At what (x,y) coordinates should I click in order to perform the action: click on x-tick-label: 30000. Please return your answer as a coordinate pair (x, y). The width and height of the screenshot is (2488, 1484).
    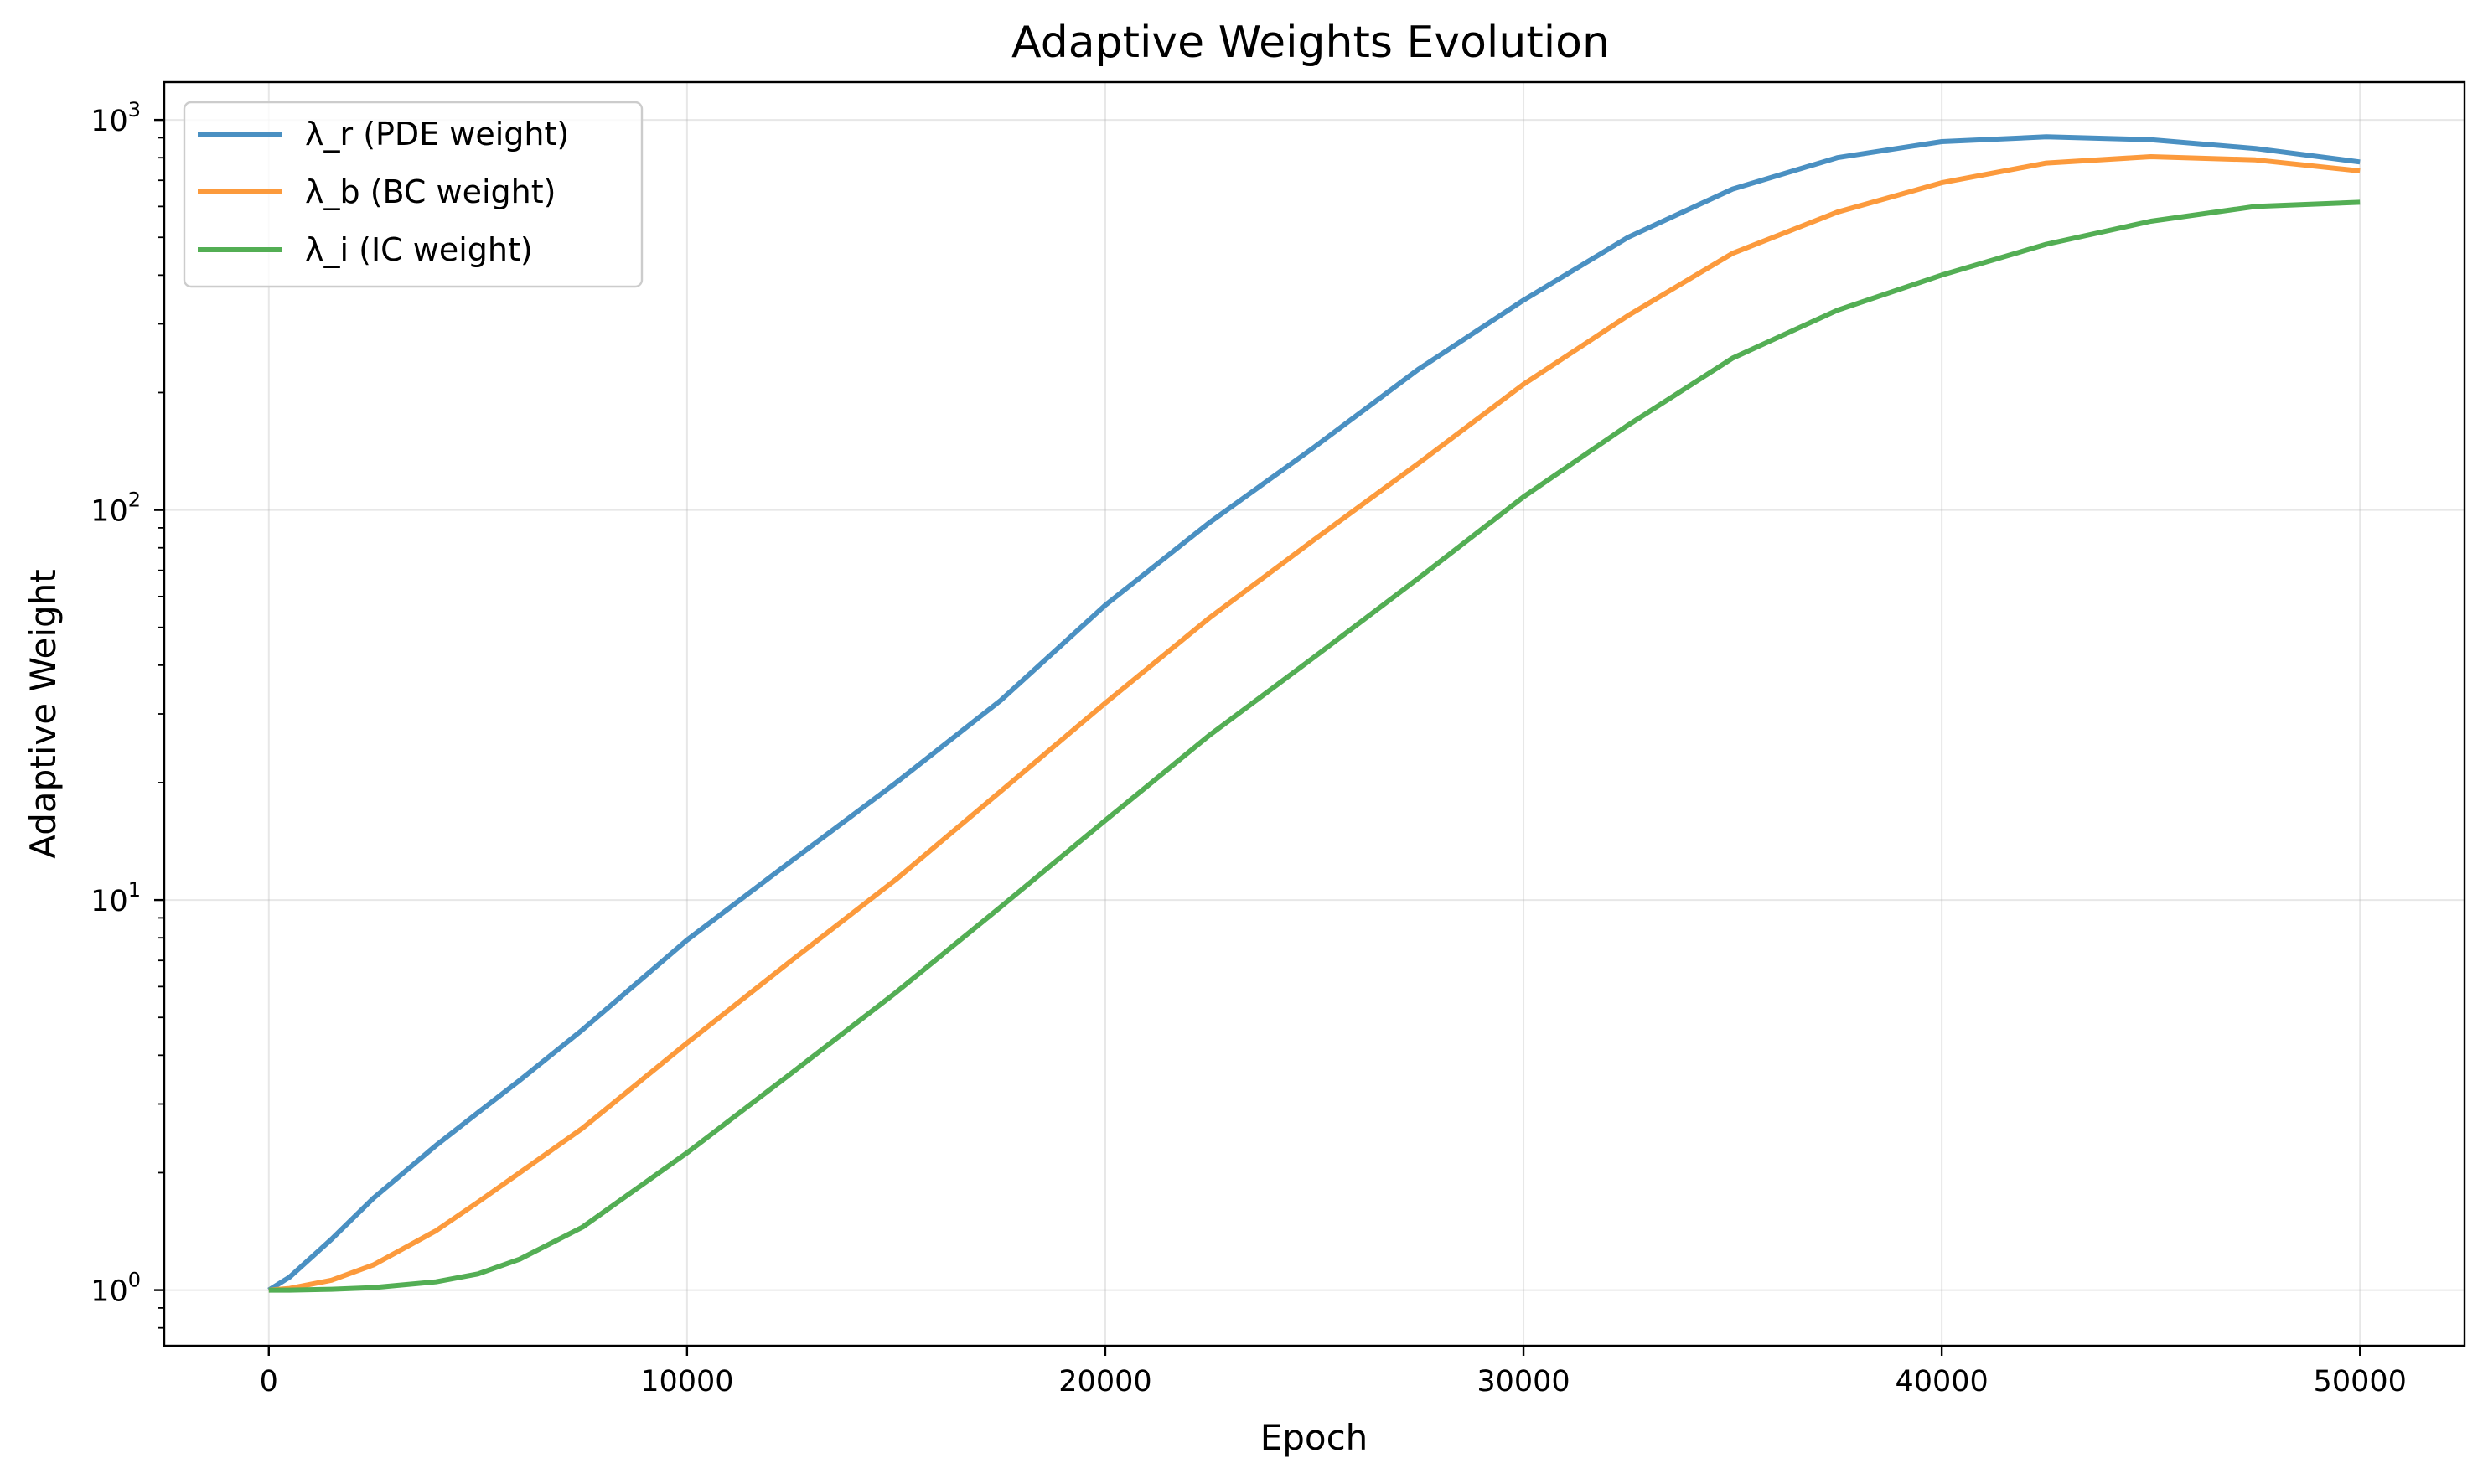
    Looking at the image, I should click on (1523, 1382).